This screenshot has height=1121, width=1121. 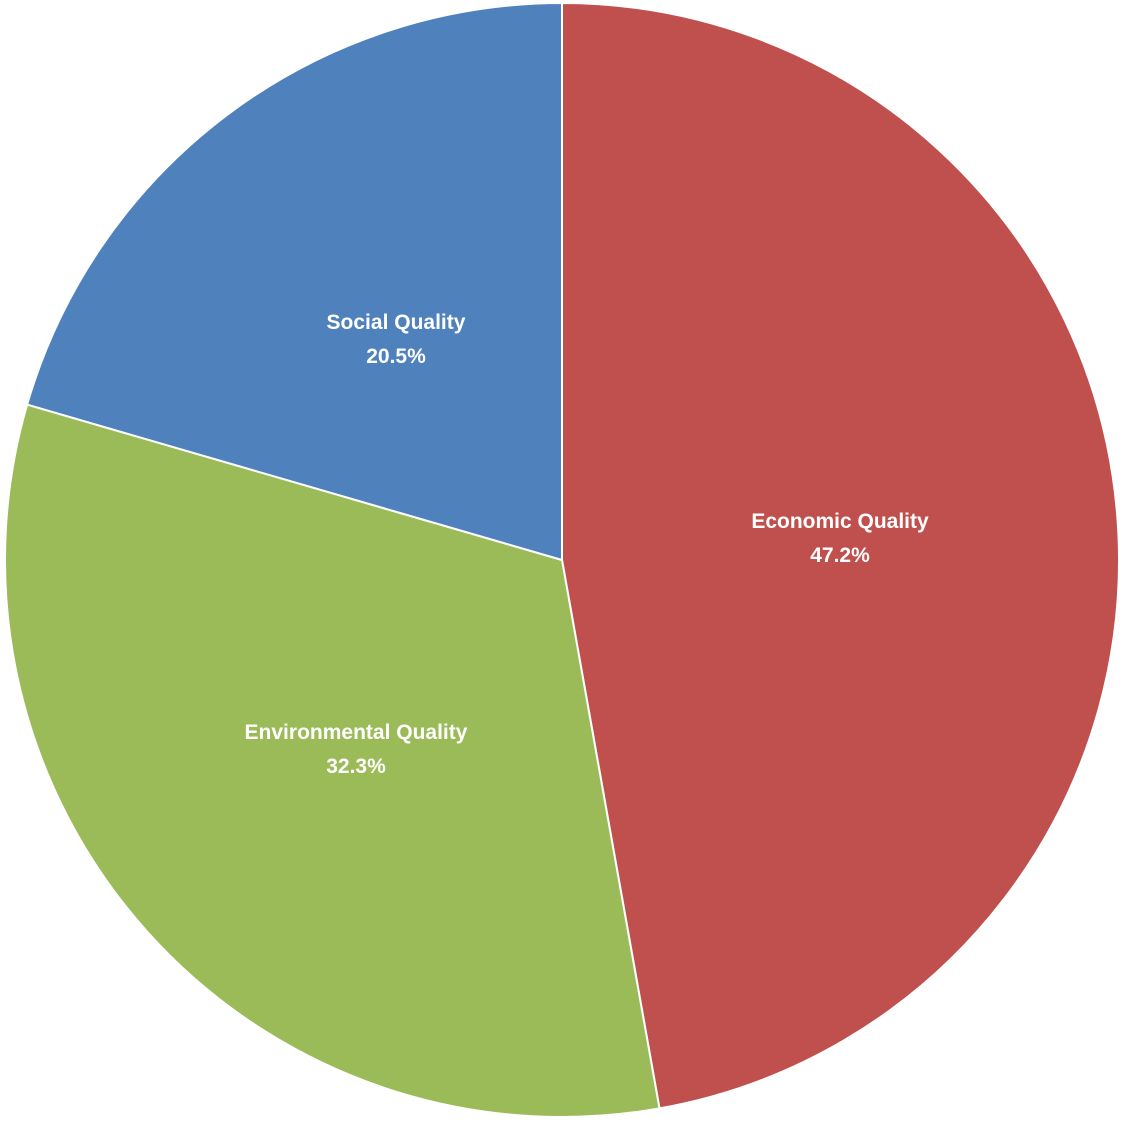 What do you see at coordinates (356, 732) in the screenshot?
I see `slice-label-environmental: Environmental Quality` at bounding box center [356, 732].